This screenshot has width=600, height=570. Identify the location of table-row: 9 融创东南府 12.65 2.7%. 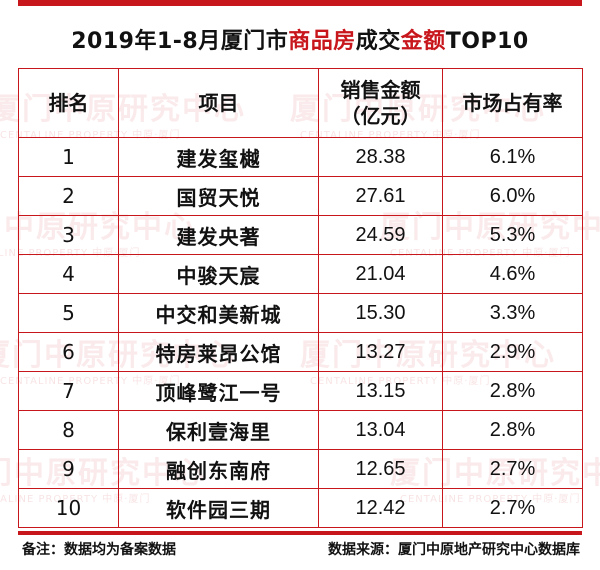
(300, 469).